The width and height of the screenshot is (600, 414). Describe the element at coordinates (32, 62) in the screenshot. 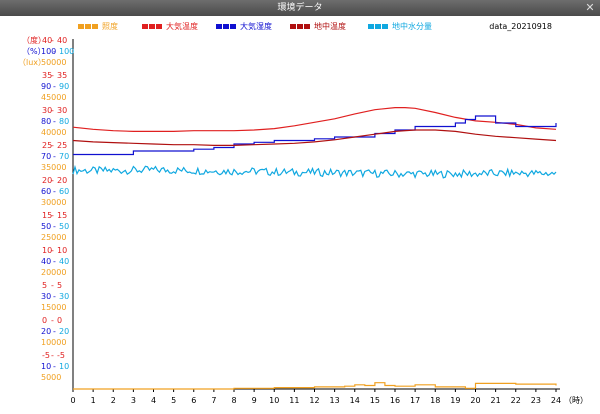

I see `lux-axis-unit: （lux）` at that location.